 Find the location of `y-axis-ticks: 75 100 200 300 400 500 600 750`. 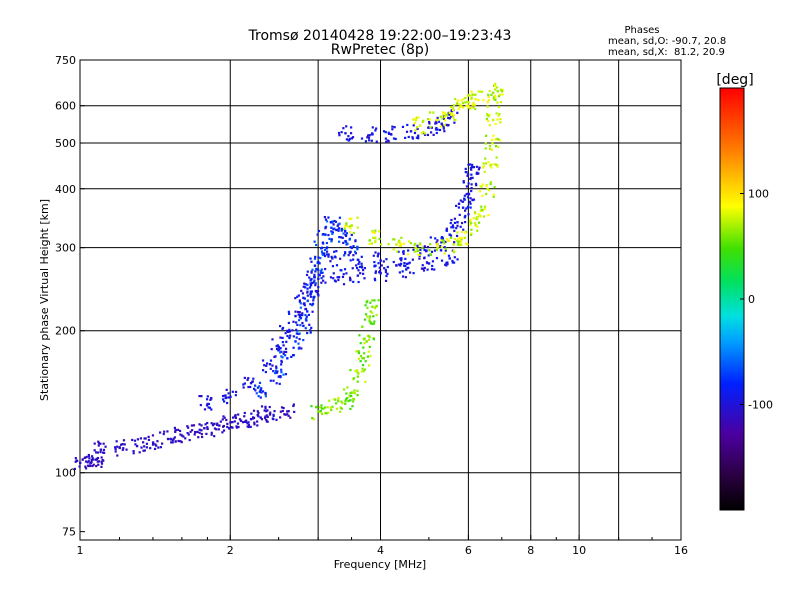

y-axis-ticks: 75 100 200 300 400 500 600 750 is located at coordinates (70, 296).